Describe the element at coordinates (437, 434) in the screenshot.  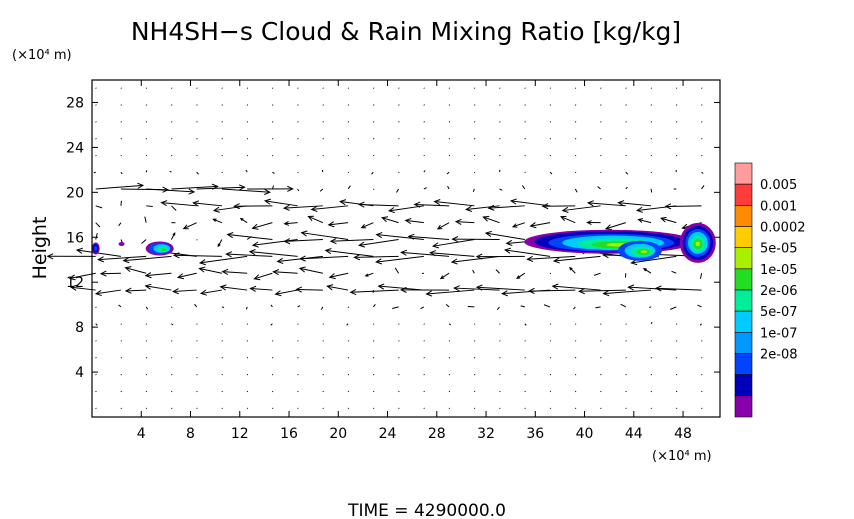
I see `x-tick-label: 28` at that location.